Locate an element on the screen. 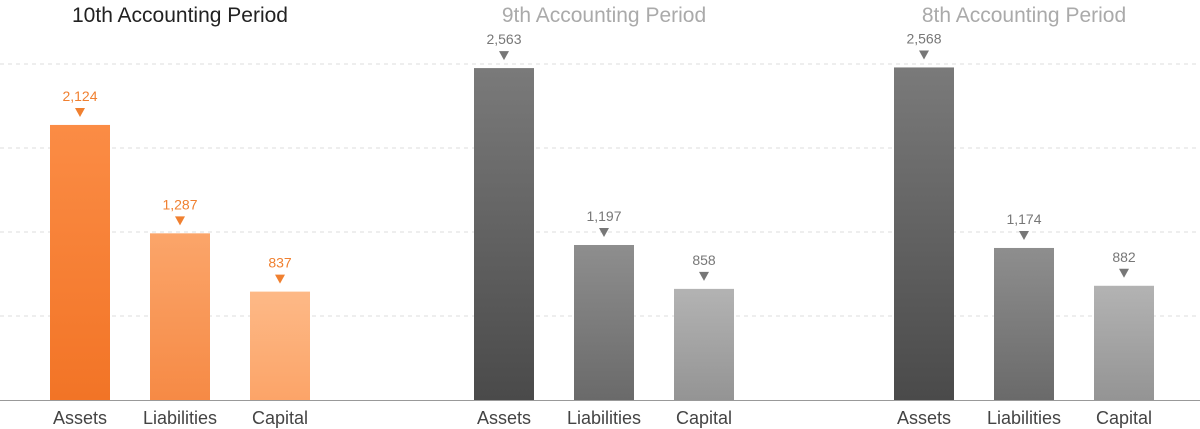 Image resolution: width=1200 pixels, height=429 pixels. data-label: 1,287 is located at coordinates (179, 204).